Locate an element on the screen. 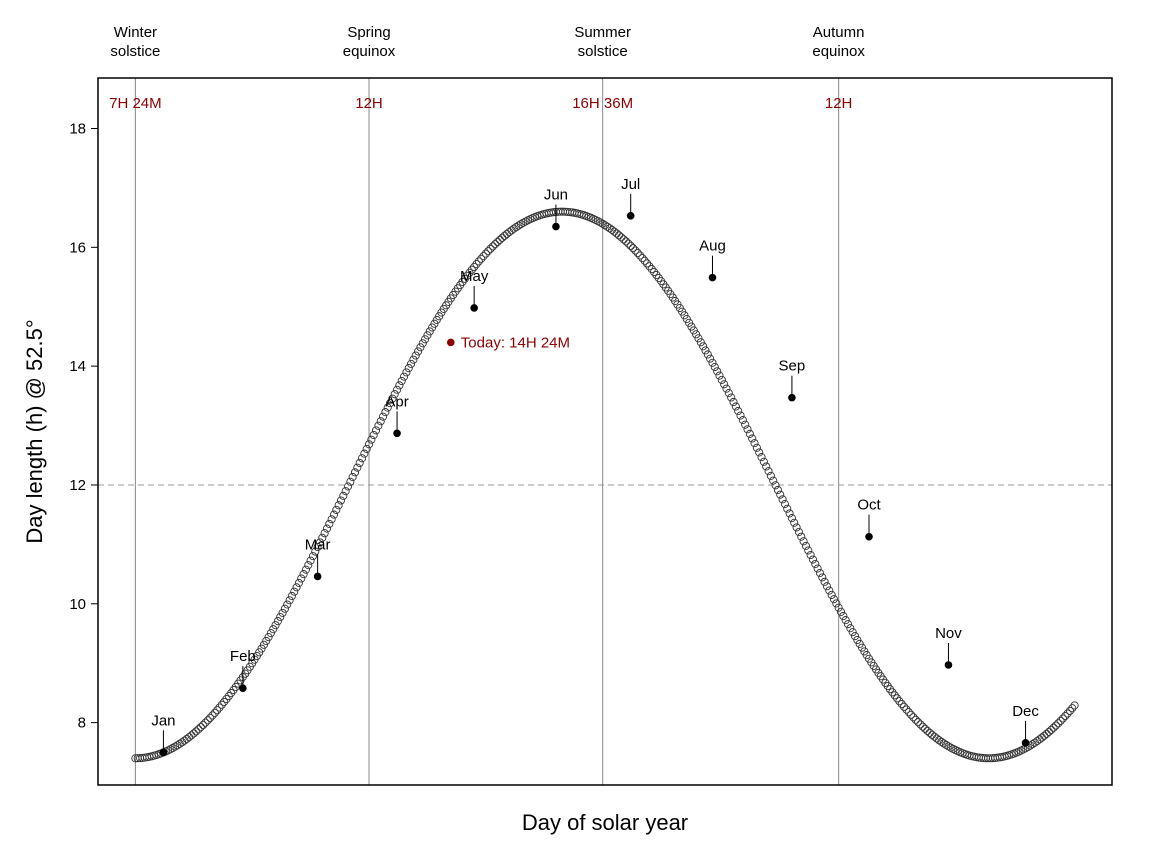 The image size is (1152, 864). y-tick-label: 10 is located at coordinates (77, 604).